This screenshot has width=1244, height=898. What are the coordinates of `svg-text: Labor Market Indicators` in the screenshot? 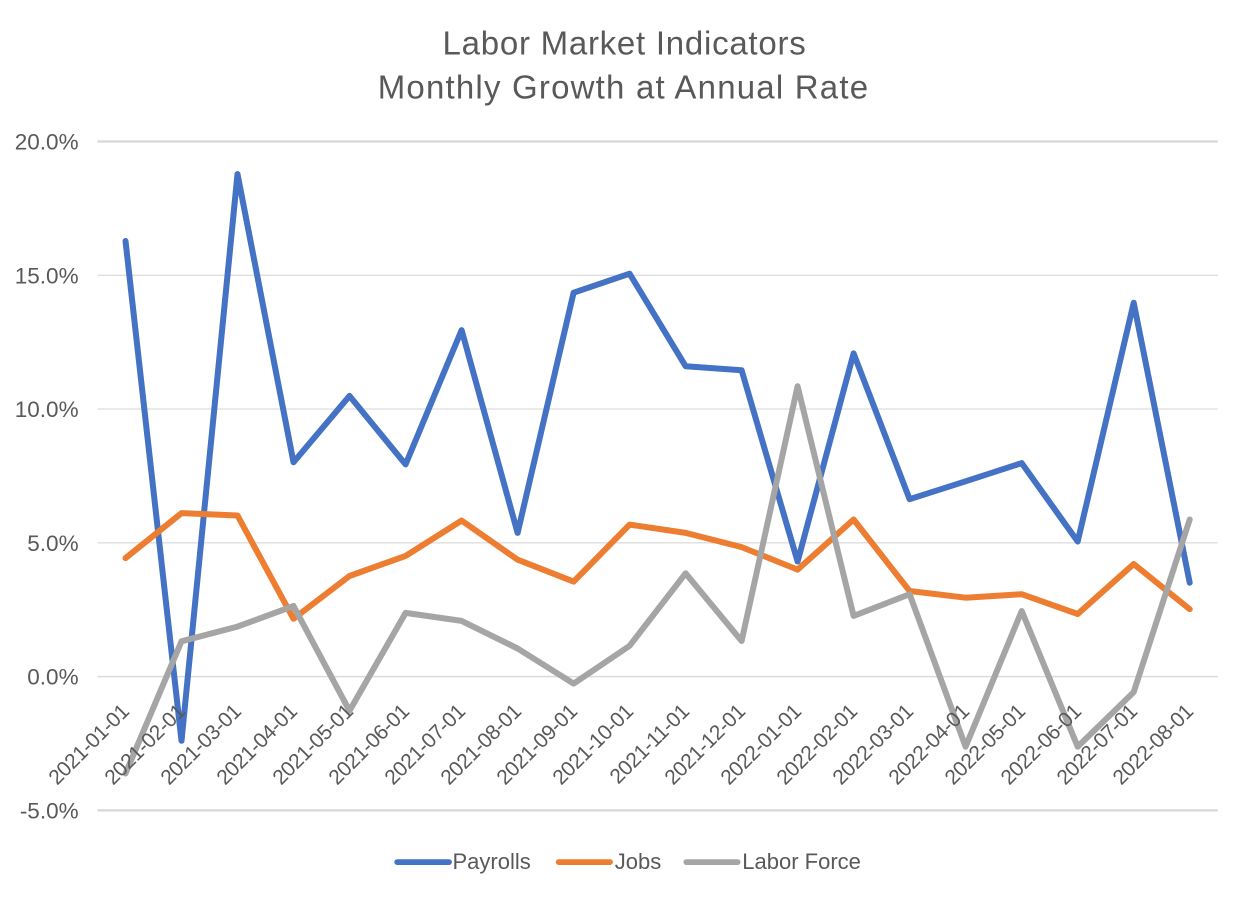 It's located at (625, 42).